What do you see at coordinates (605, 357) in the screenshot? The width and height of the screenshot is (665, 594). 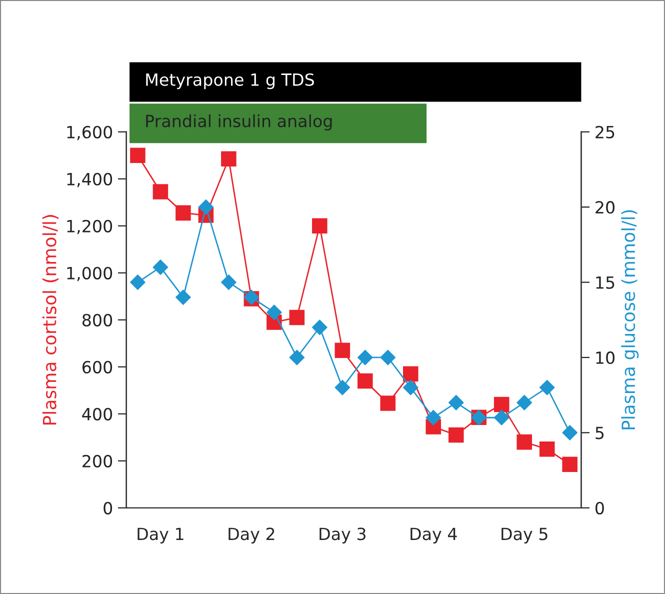 I see `y2-tick-label: 10` at bounding box center [605, 357].